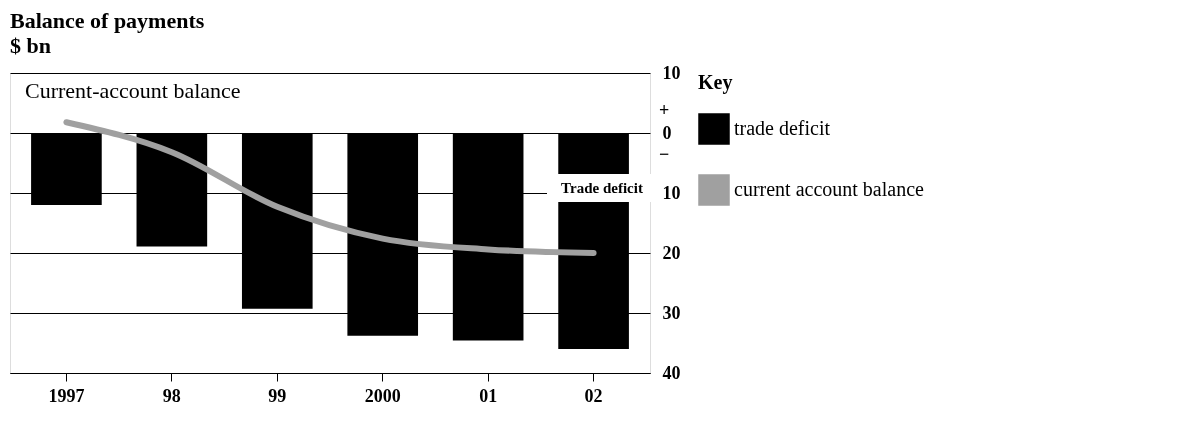 The height and width of the screenshot is (441, 1185). What do you see at coordinates (382, 395) in the screenshot?
I see `x-tick-label: 2000` at bounding box center [382, 395].